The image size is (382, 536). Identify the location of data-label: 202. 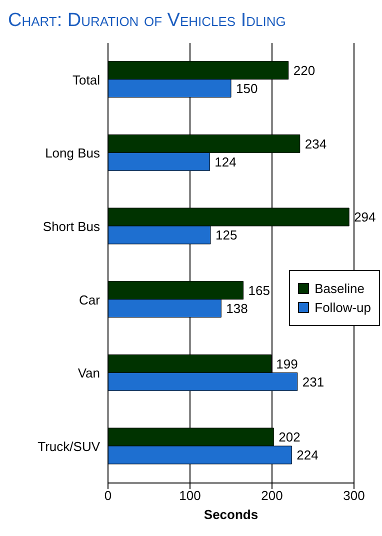
(289, 437).